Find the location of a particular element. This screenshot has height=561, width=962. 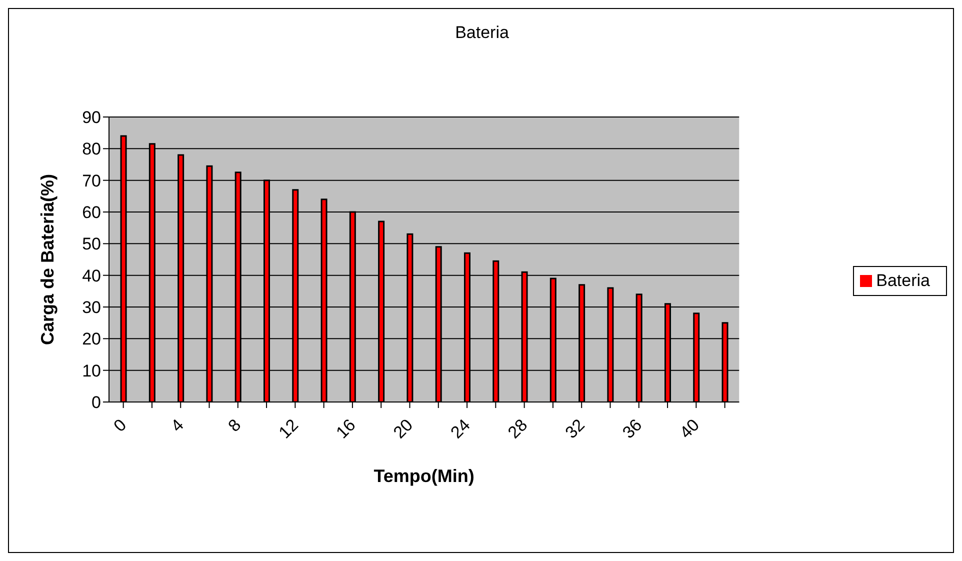

y-tick-label: 60 is located at coordinates (91, 212).